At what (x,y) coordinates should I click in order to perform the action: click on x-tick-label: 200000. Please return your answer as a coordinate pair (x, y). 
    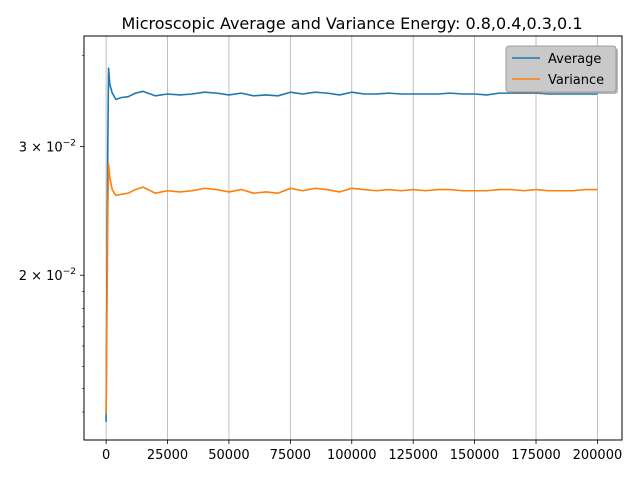
    Looking at the image, I should click on (598, 455).